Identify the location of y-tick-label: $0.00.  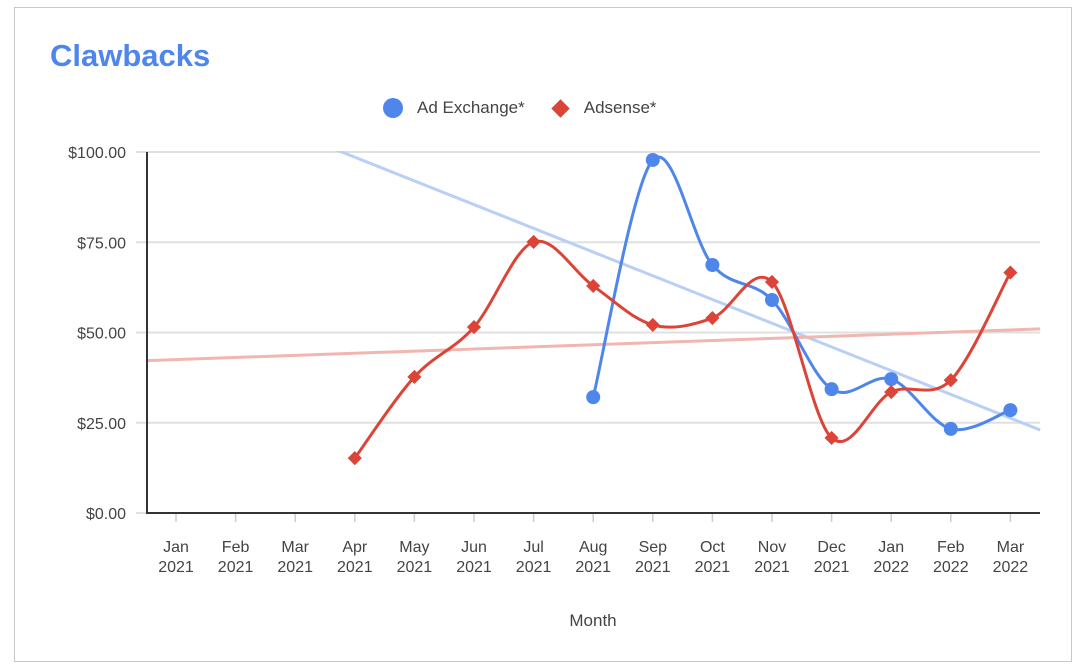
(106, 514).